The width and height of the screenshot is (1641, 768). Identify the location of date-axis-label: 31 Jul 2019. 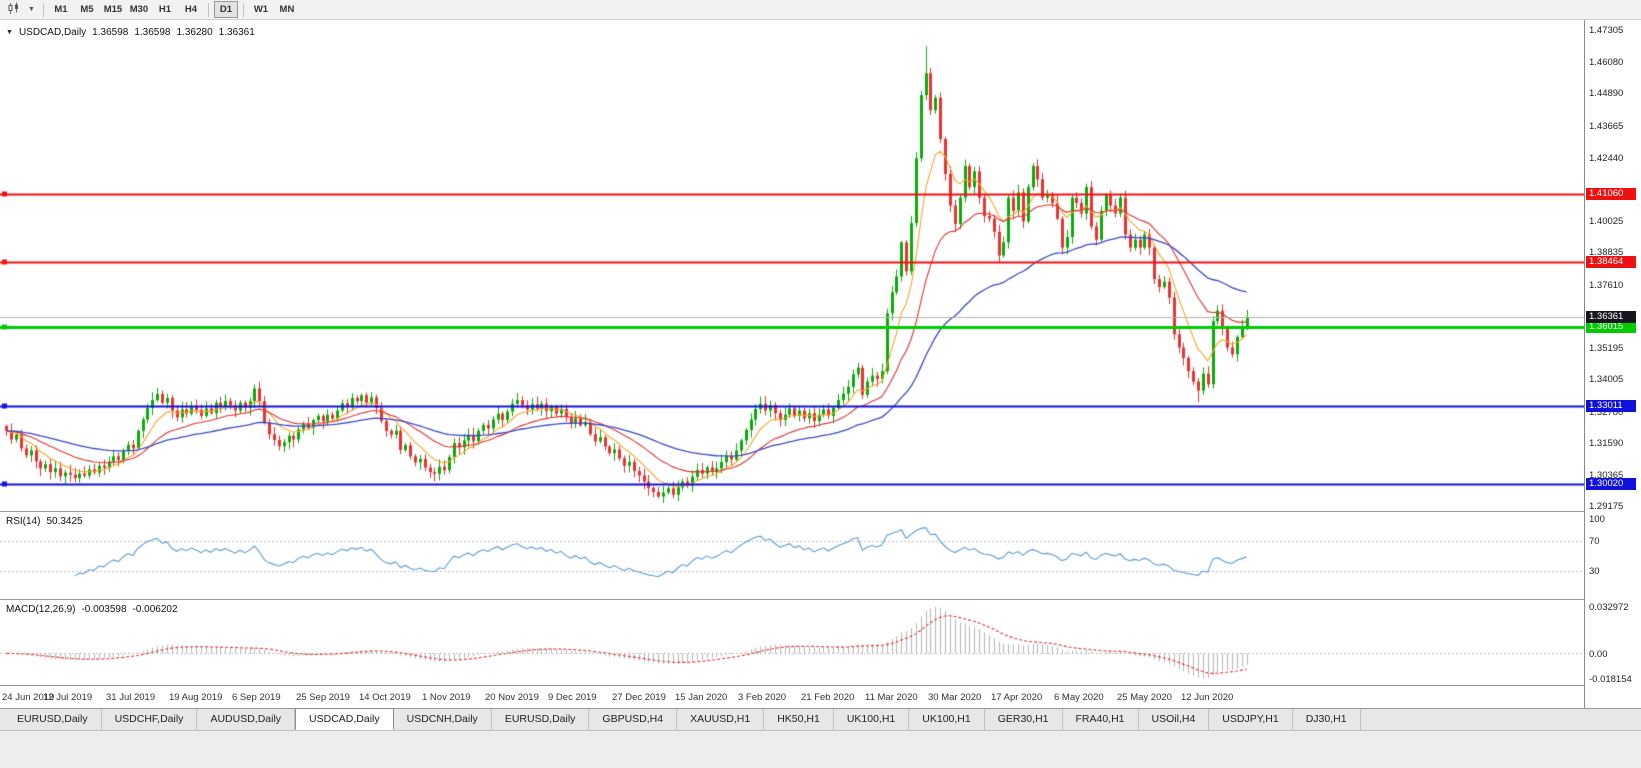
(131, 697).